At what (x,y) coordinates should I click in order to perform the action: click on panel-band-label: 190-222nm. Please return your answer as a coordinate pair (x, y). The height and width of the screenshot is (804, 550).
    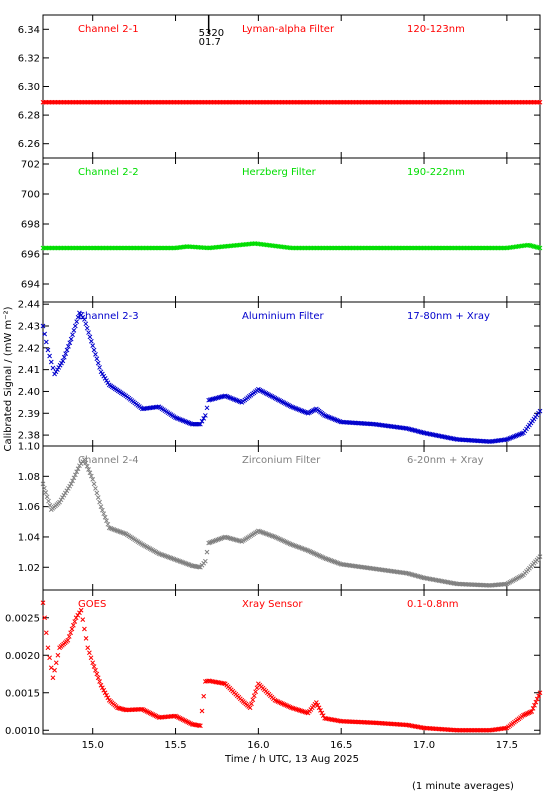
    Looking at the image, I should click on (436, 172).